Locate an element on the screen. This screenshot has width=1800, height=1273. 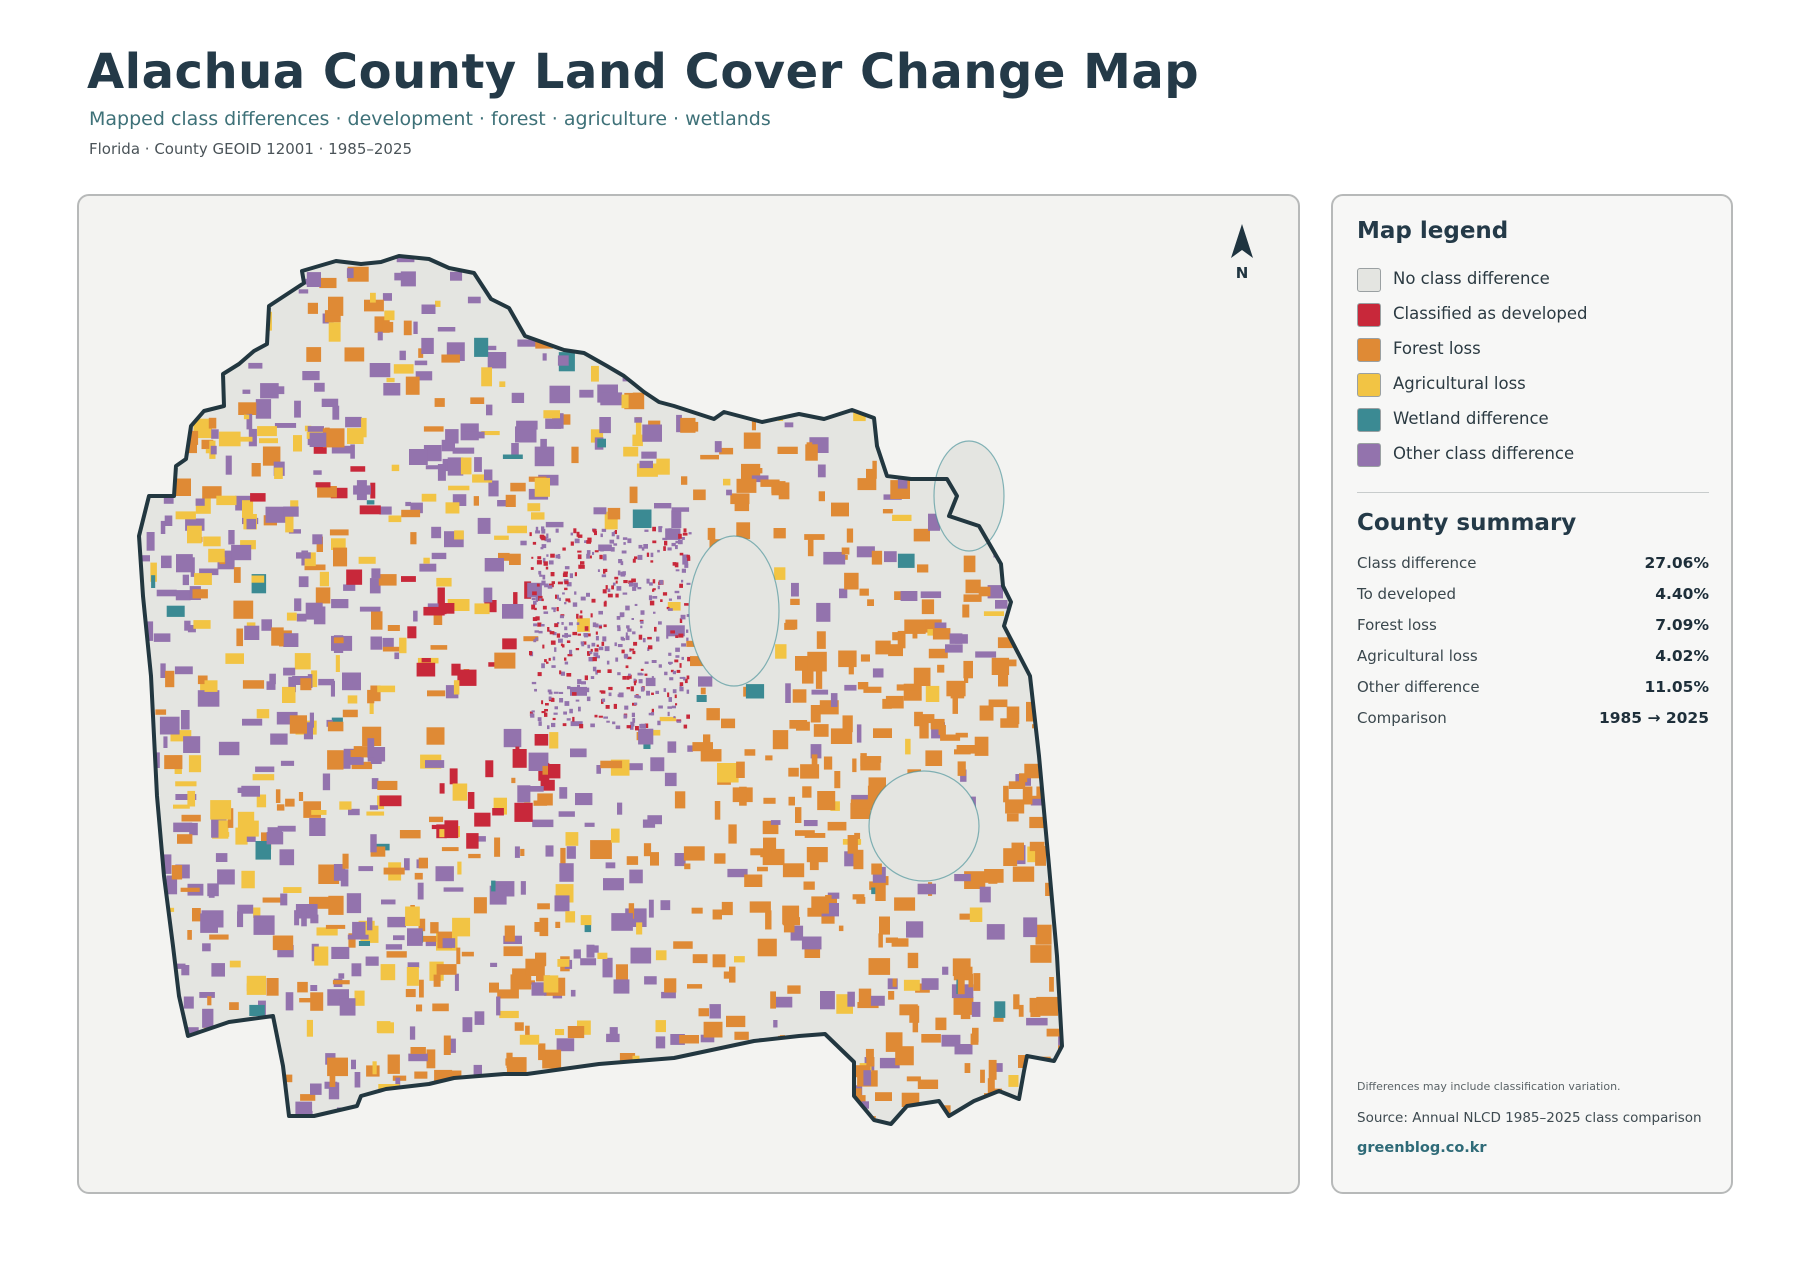
summary-row: Forest loss 7.09% is located at coordinates (1533, 627).